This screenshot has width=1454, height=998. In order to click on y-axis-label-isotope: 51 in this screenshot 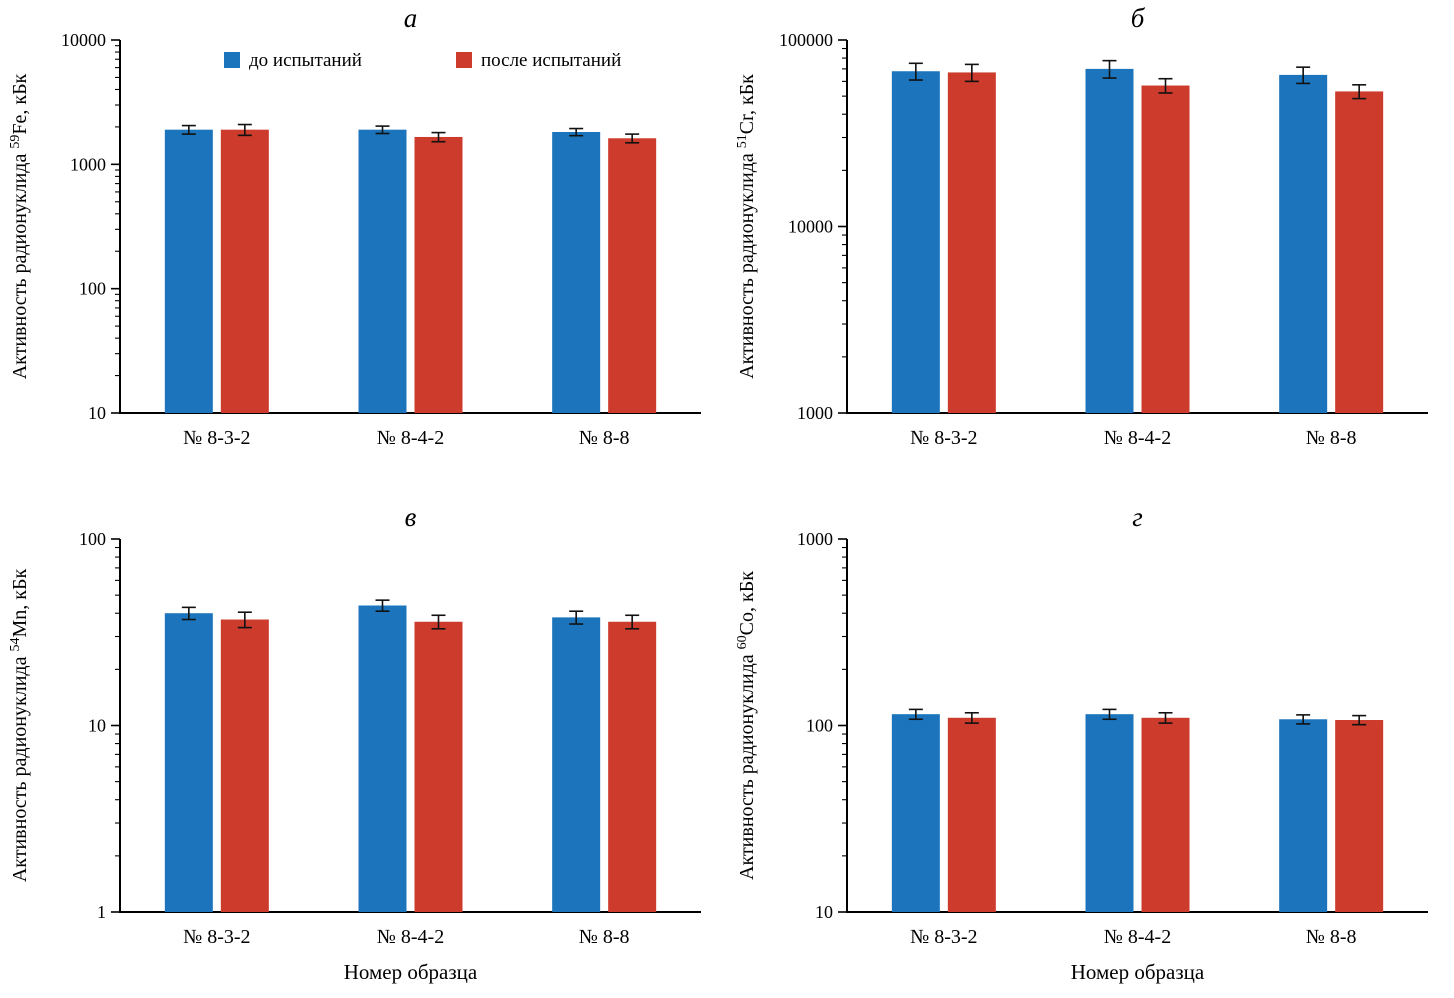, I will do `click(742, 141)`.